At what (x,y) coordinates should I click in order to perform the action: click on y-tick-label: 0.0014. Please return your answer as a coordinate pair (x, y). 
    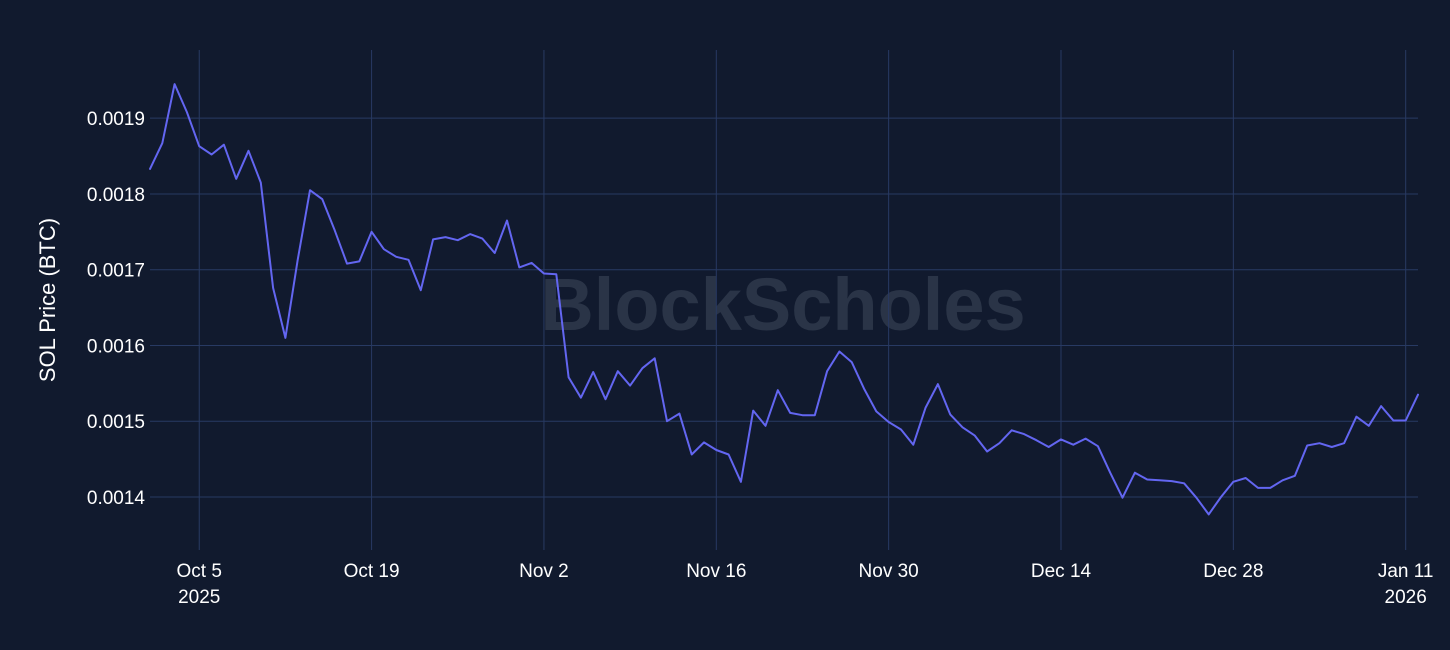
    Looking at the image, I should click on (116, 498).